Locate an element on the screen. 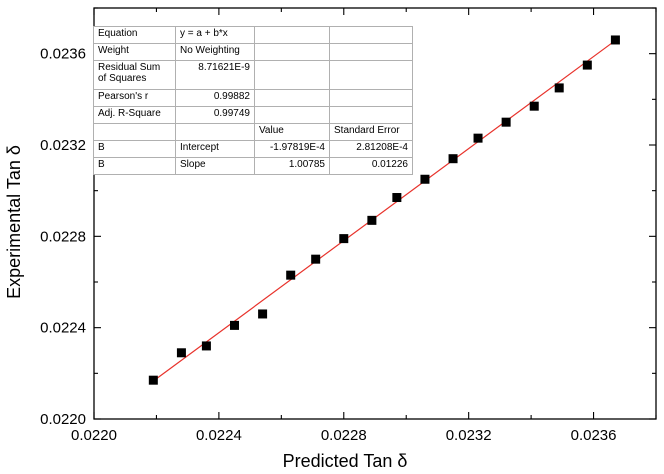 The width and height of the screenshot is (664, 474). adj-r-square-value: 0.99749 is located at coordinates (215, 115).